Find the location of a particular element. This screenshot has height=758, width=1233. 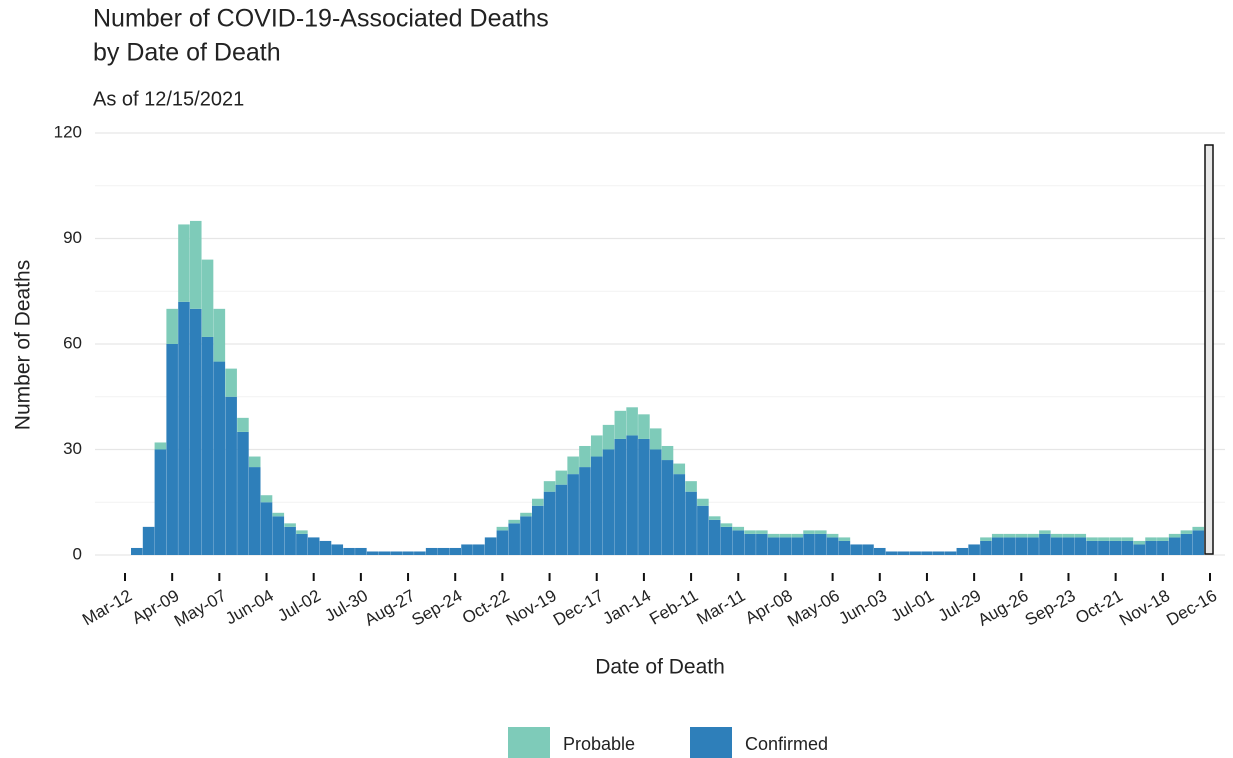

x-tick-label: Sep-24 is located at coordinates (436, 608).